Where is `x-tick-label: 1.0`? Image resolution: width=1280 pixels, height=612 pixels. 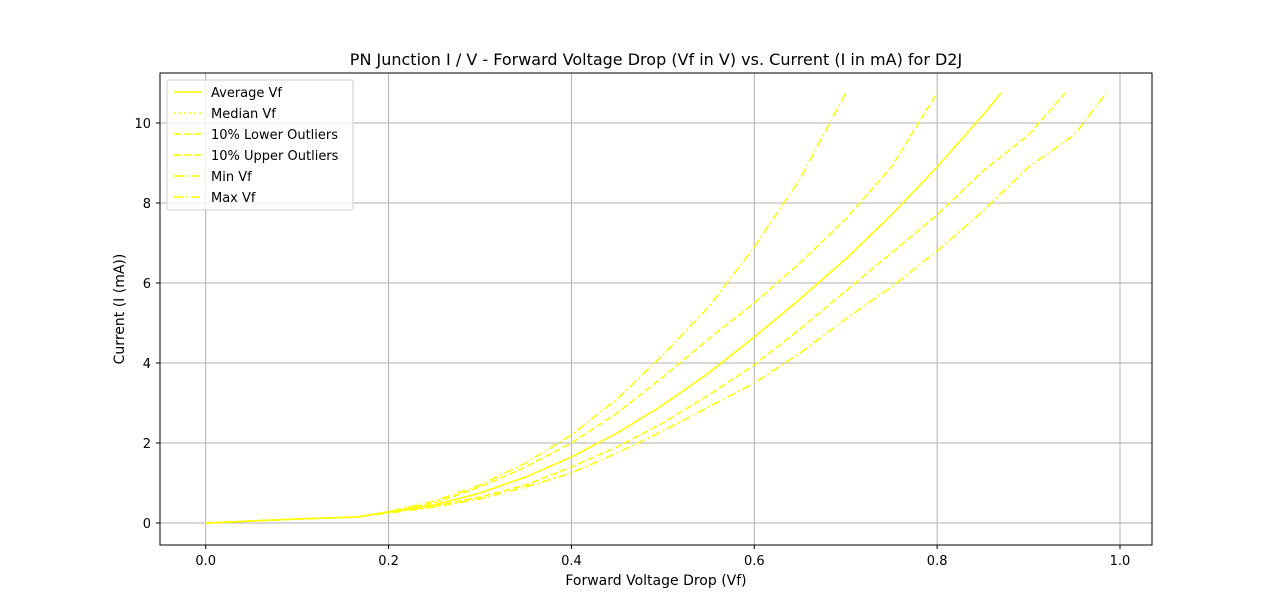 x-tick-label: 1.0 is located at coordinates (1120, 561).